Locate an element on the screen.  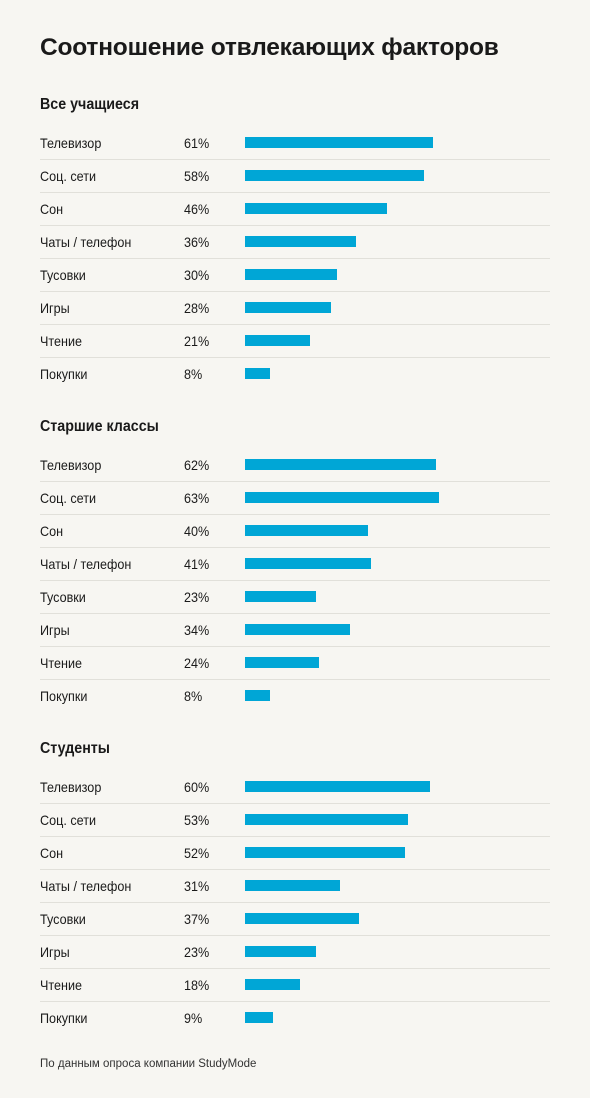
bar-row: Сон 46% is located at coordinates (295, 209).